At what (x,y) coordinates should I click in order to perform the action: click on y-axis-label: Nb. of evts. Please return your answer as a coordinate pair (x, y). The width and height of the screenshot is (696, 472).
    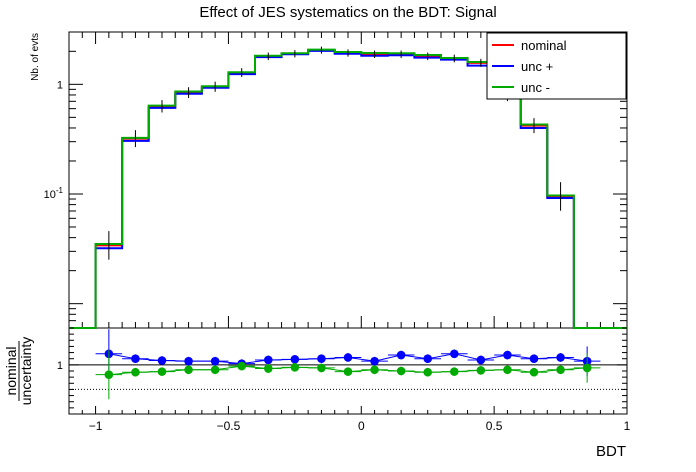
    Looking at the image, I should click on (35, 57).